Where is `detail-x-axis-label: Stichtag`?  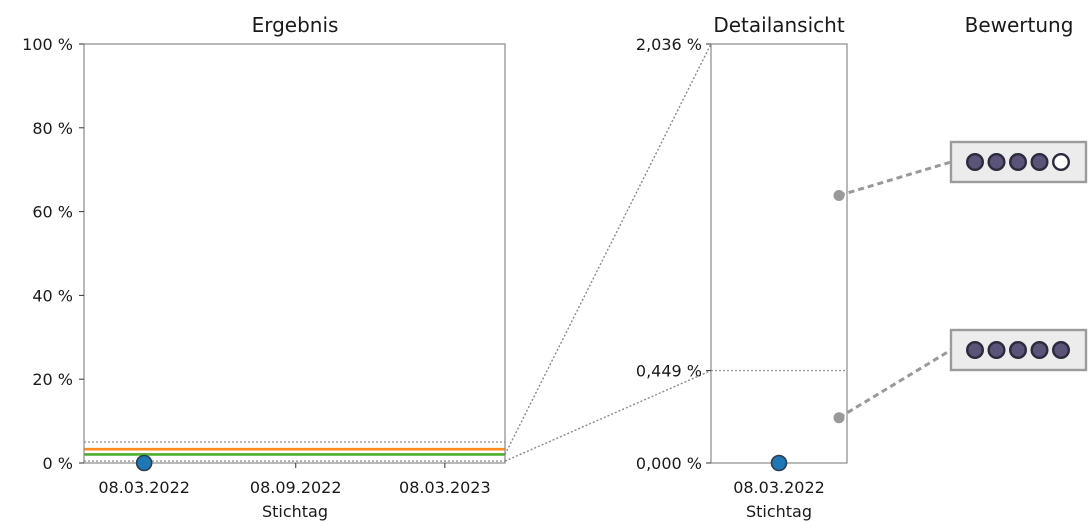 detail-x-axis-label: Stichtag is located at coordinates (779, 511).